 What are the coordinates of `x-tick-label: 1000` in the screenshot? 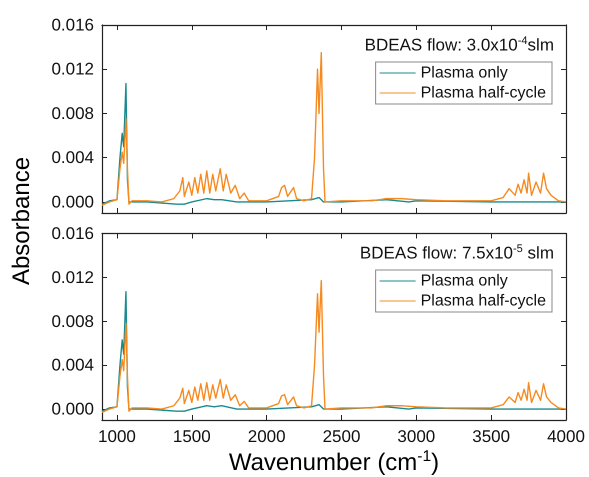 It's located at (117, 436).